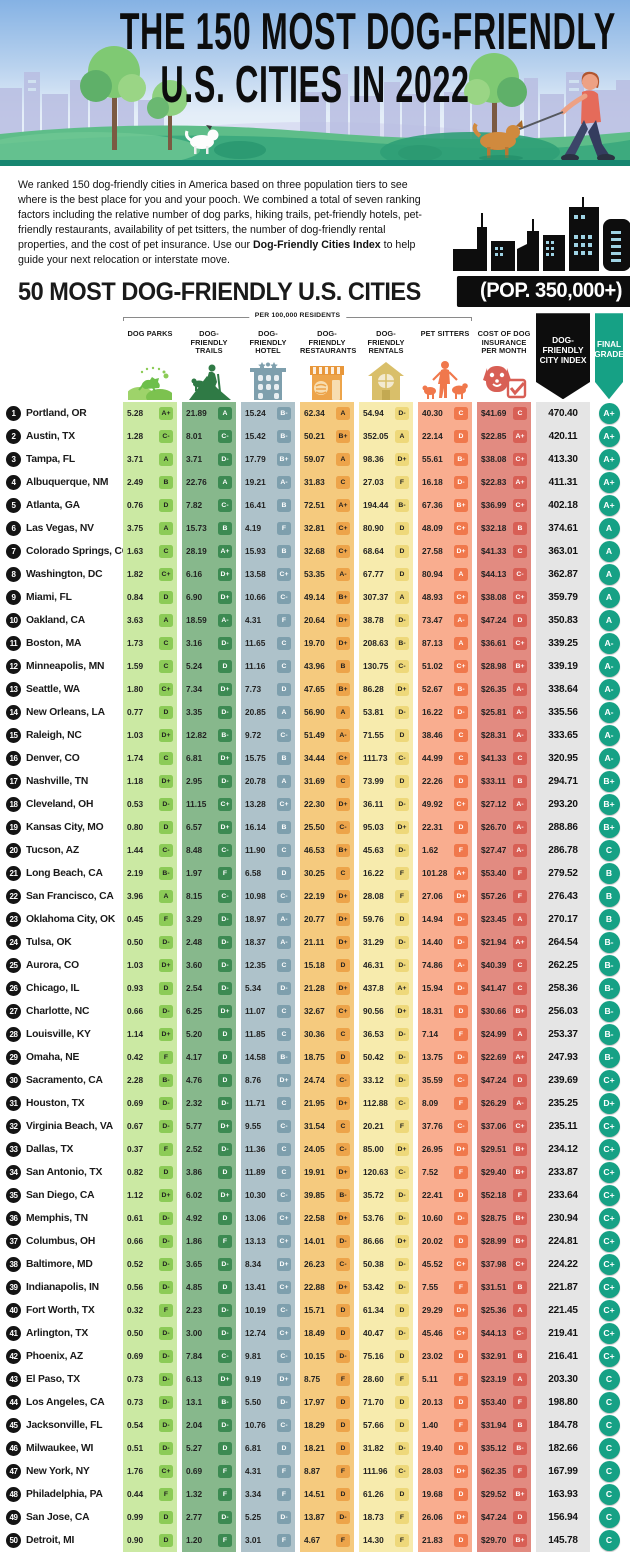 The width and height of the screenshot is (630, 1552). Describe the element at coordinates (563, 1172) in the screenshot. I see `city-index-value: 233.87` at that location.